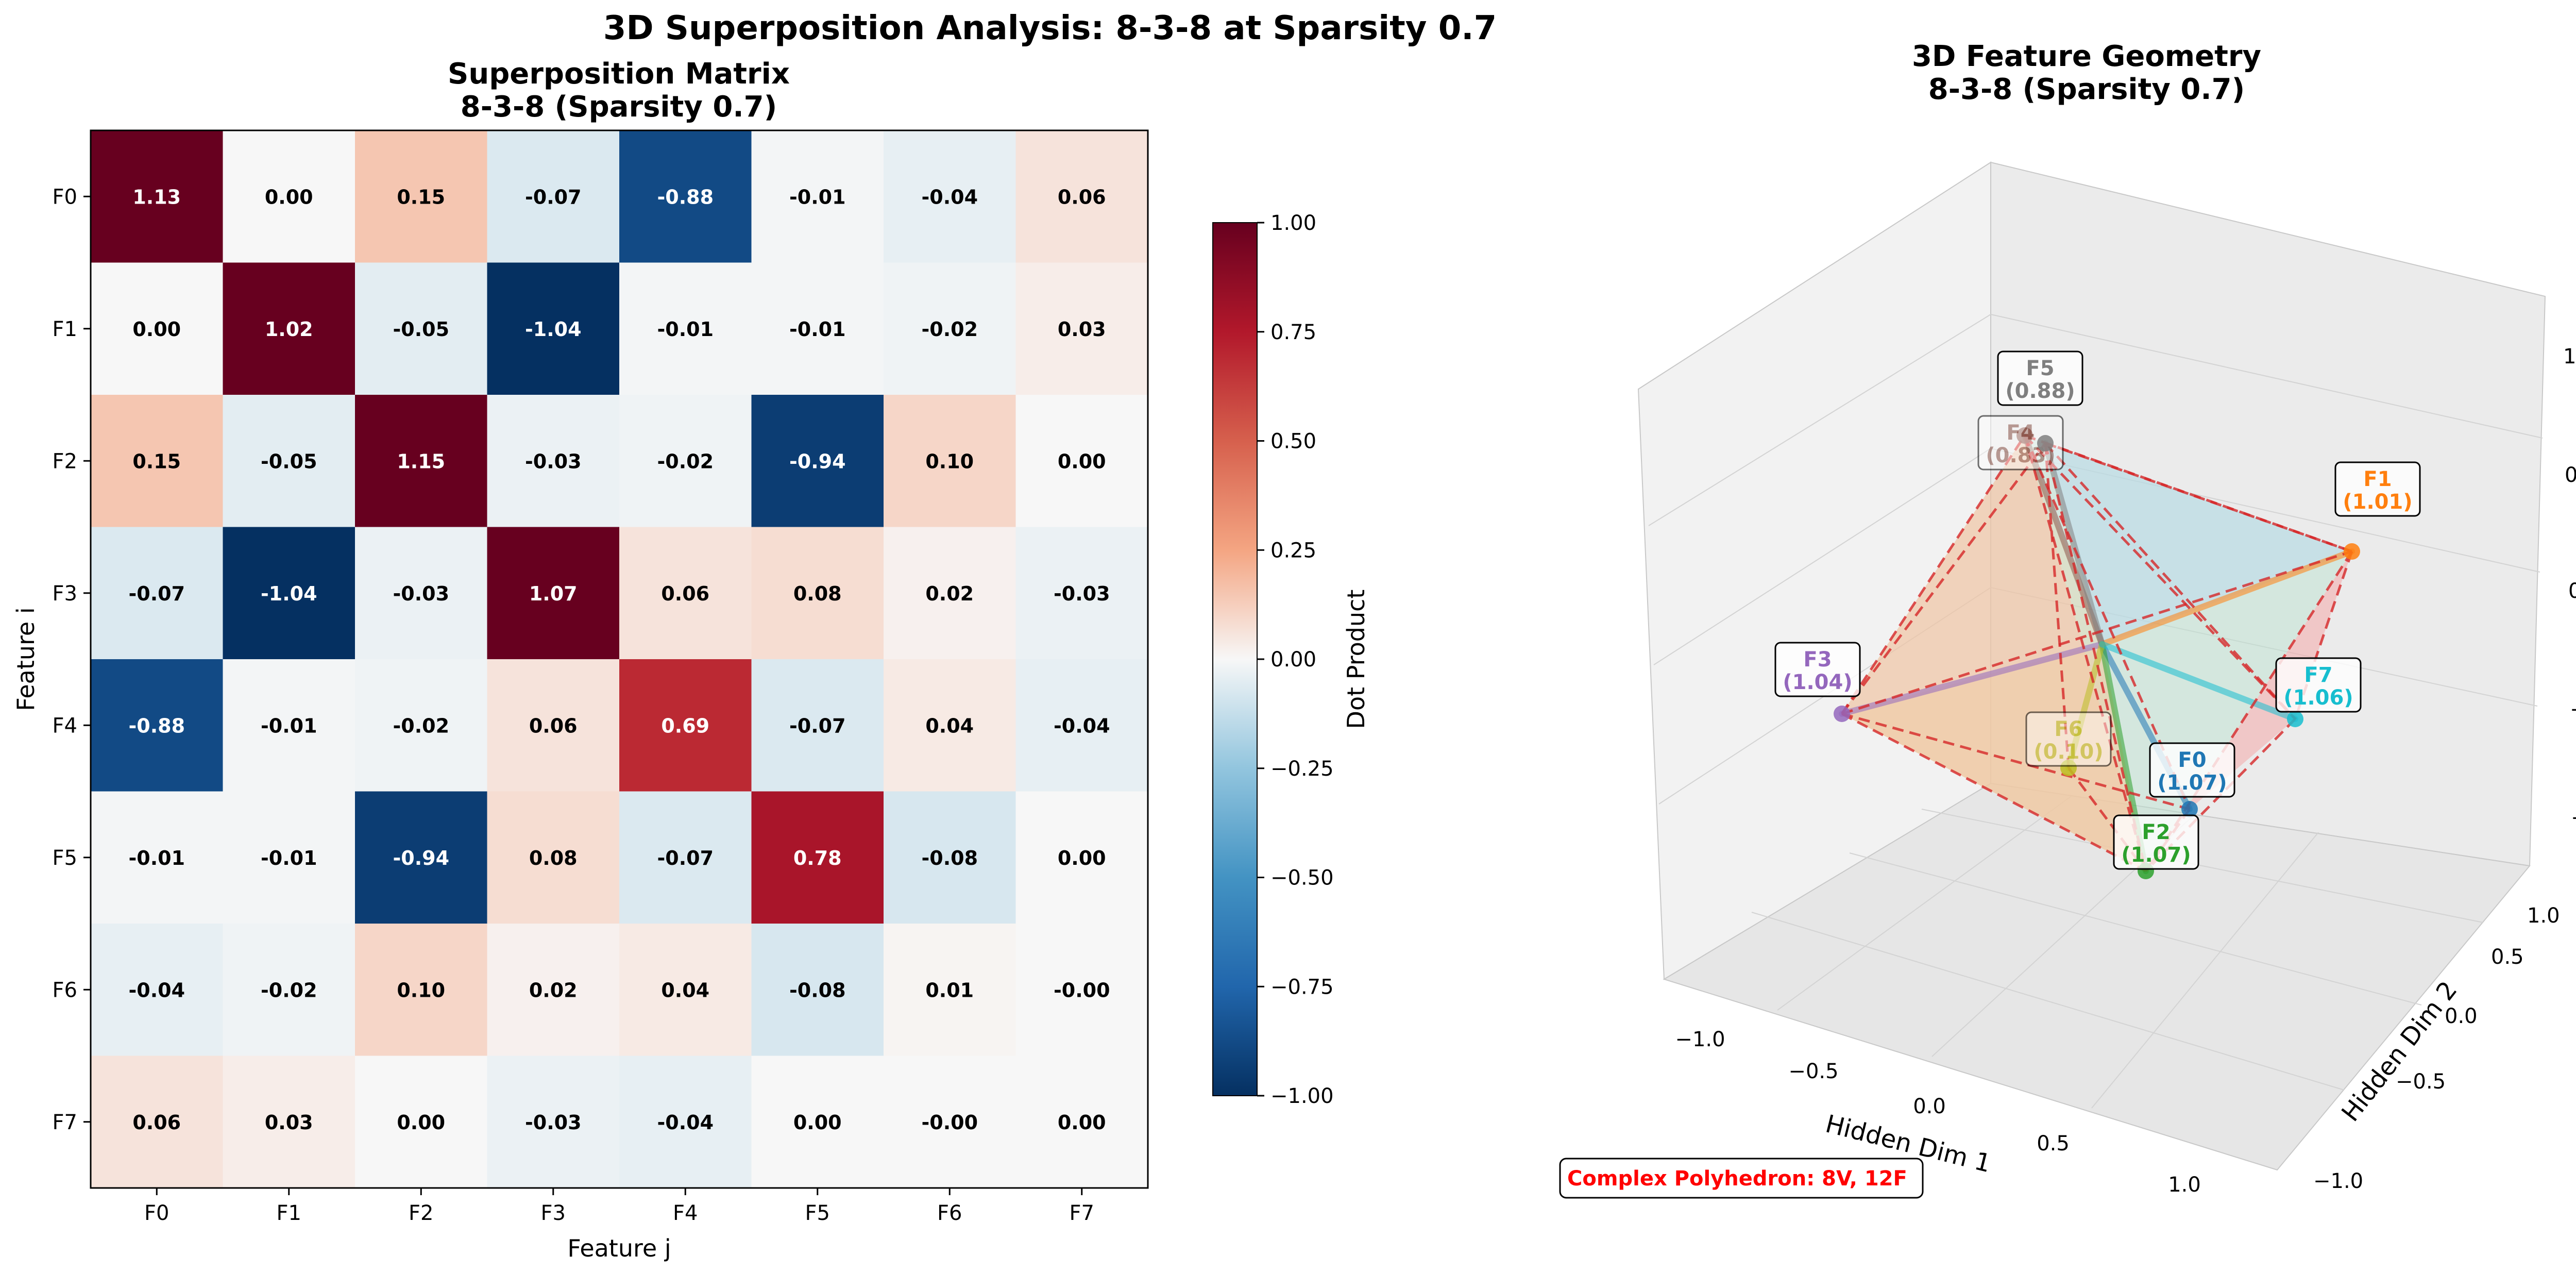 This screenshot has width=2576, height=1273. Describe the element at coordinates (26, 659) in the screenshot. I see `heatmap-y-axis-label: Feature i` at that location.